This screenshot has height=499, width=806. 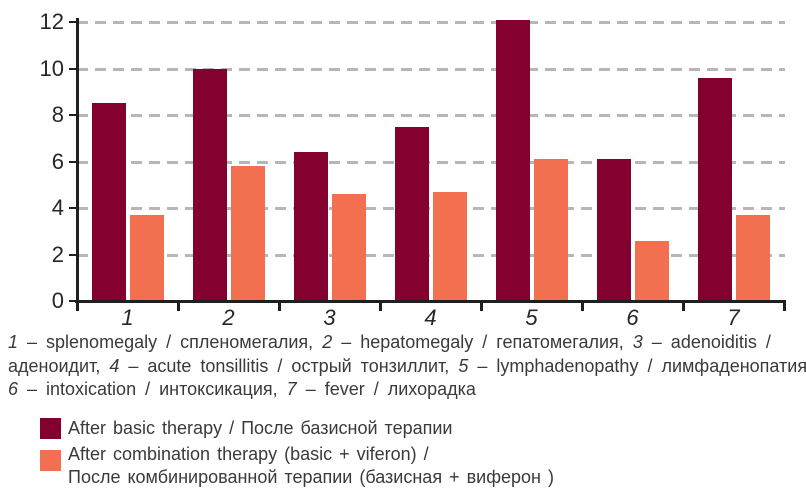 What do you see at coordinates (733, 317) in the screenshot?
I see `x-axis-category-label-7: 7` at bounding box center [733, 317].